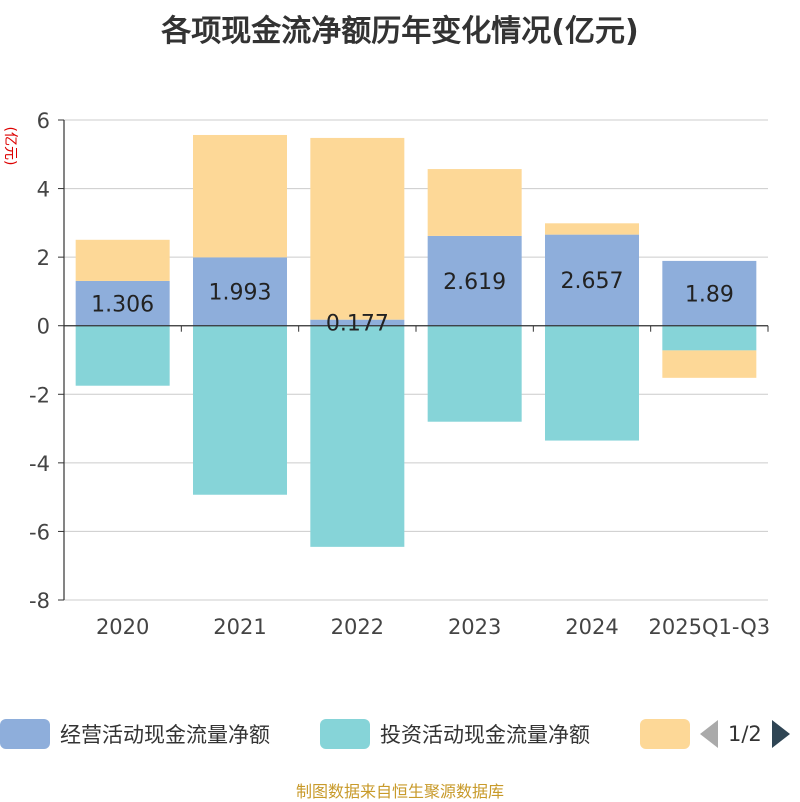 The image size is (800, 802). What do you see at coordinates (710, 627) in the screenshot?
I see `x-tick-label: 2025Q1-Q3` at bounding box center [710, 627].